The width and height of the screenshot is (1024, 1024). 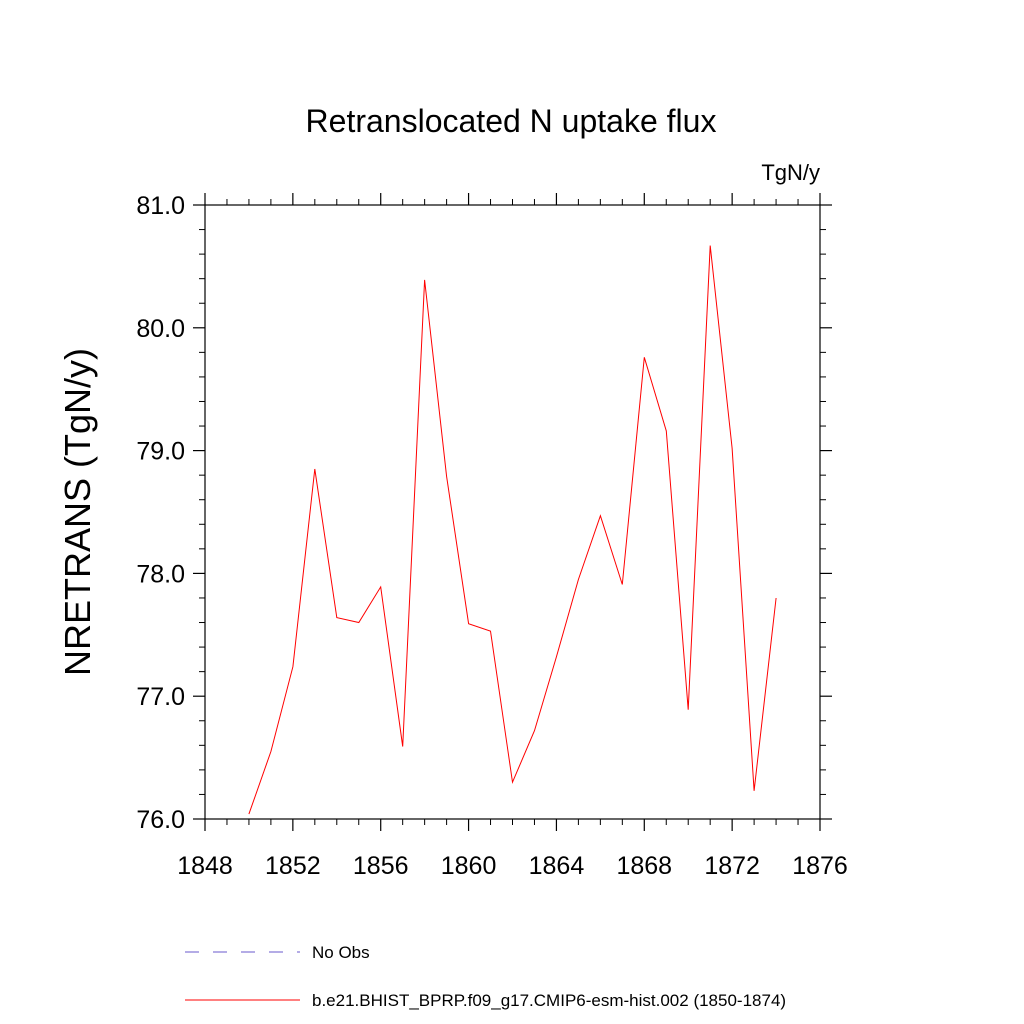 I want to click on units-label: TgN/y, so click(x=790, y=172).